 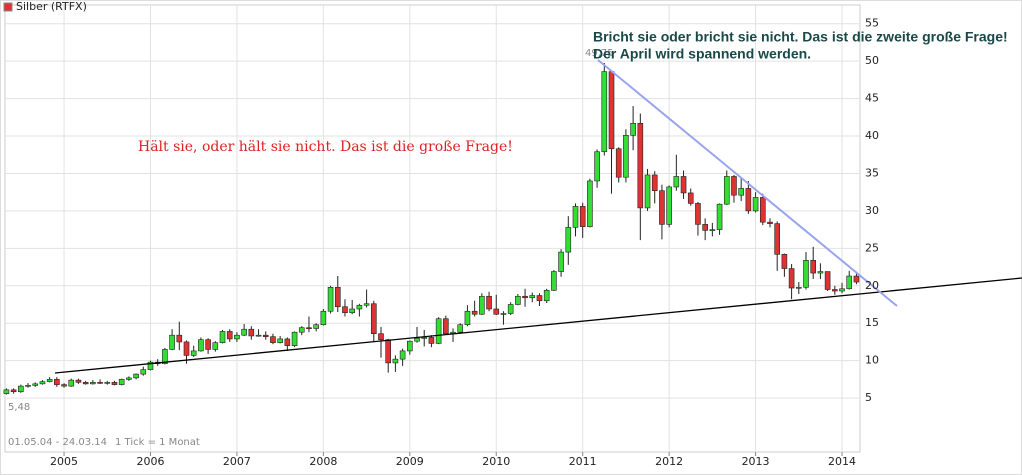 What do you see at coordinates (872, 23) in the screenshot?
I see `y-tick-label: 55` at bounding box center [872, 23].